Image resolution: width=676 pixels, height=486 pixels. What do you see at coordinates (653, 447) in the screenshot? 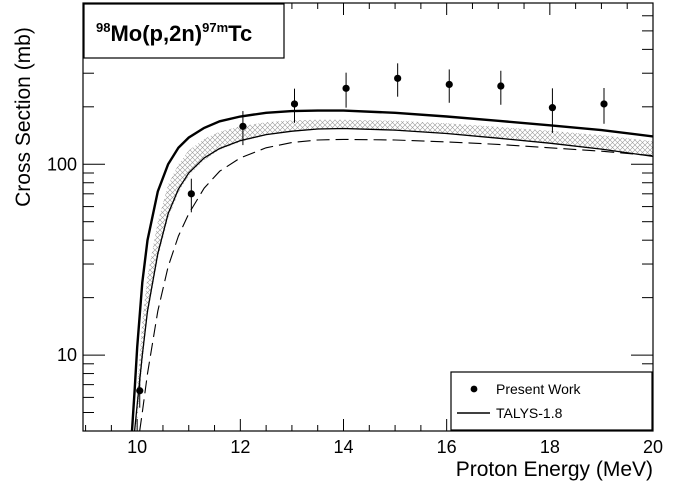
I see `x-tick-label: 20` at bounding box center [653, 447].